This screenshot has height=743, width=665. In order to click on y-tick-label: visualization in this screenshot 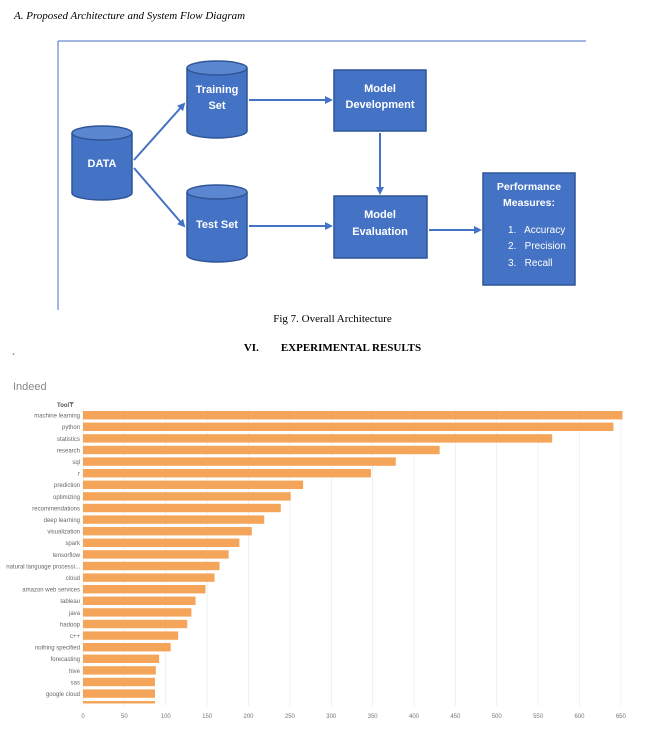, I will do `click(63, 533)`.